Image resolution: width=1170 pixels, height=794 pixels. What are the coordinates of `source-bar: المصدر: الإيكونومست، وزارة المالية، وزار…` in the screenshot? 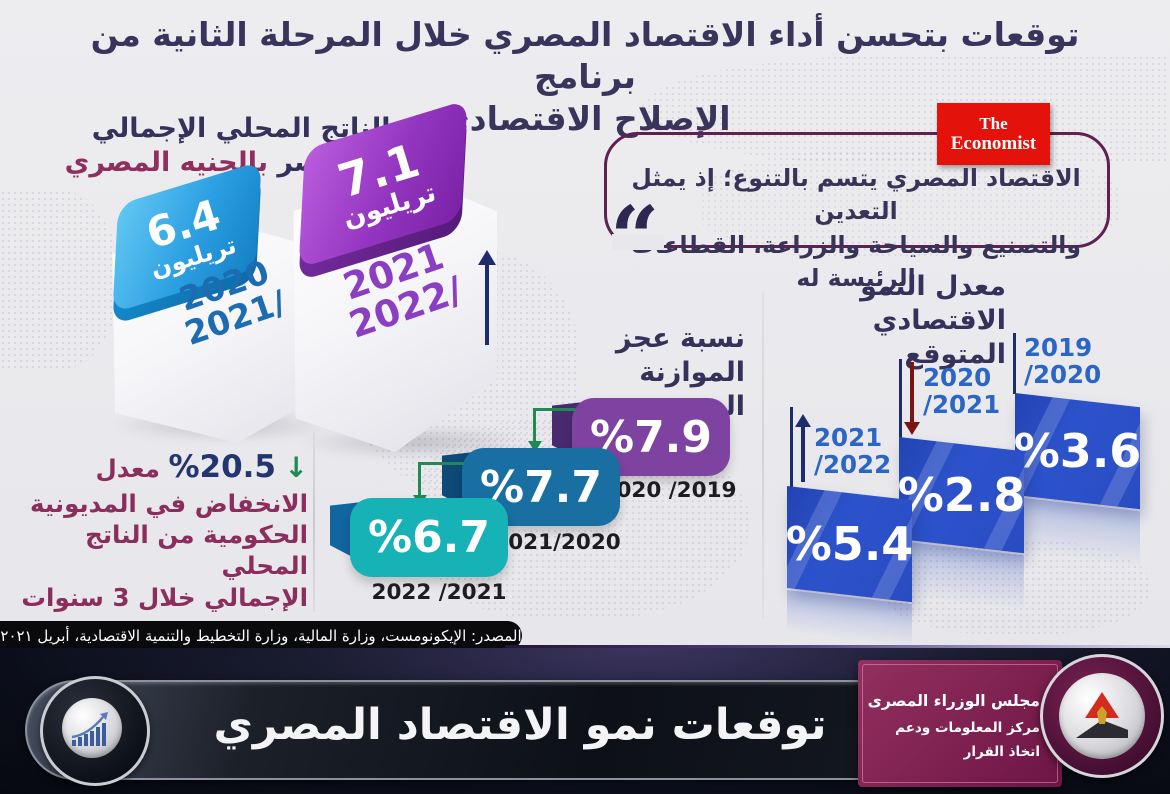 It's located at (261, 635).